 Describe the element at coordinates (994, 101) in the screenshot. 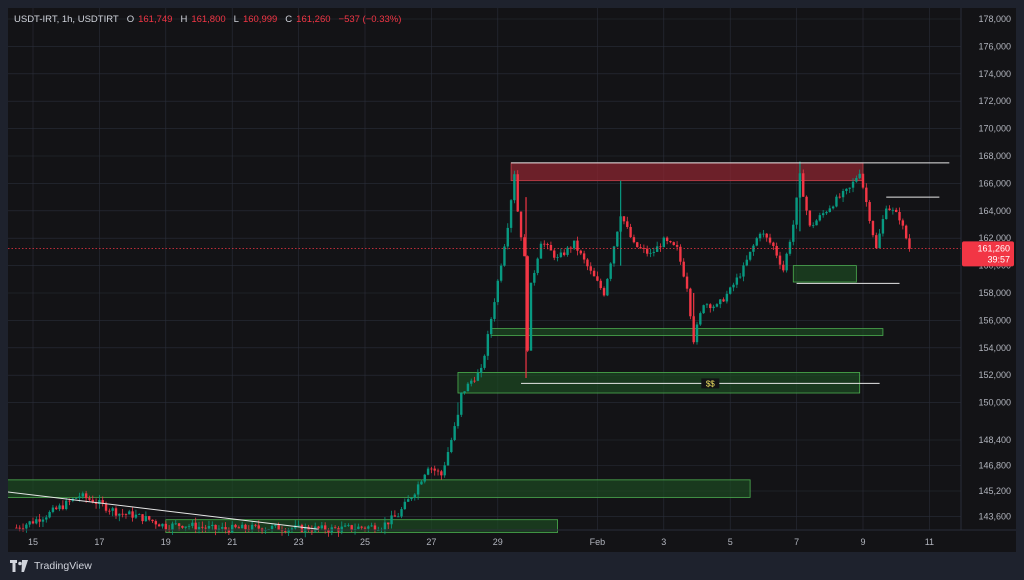

I see `y-tick-label: 172,000` at that location.